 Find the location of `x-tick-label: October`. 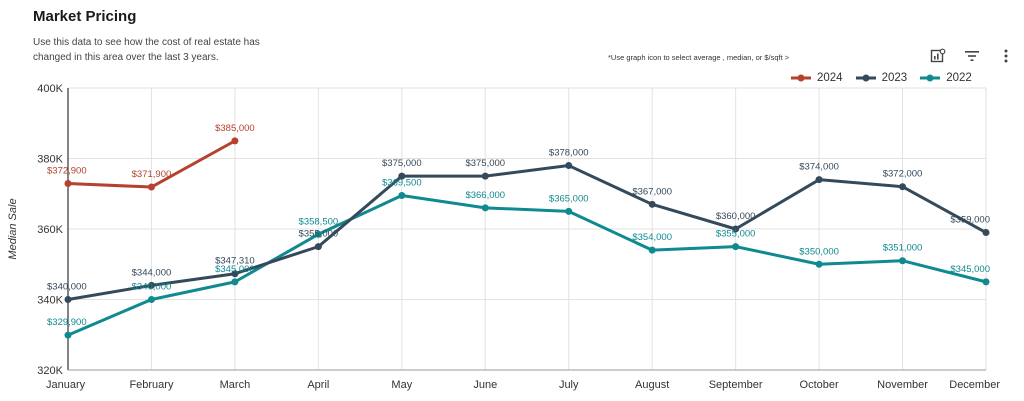

x-tick-label: October is located at coordinates (819, 385).